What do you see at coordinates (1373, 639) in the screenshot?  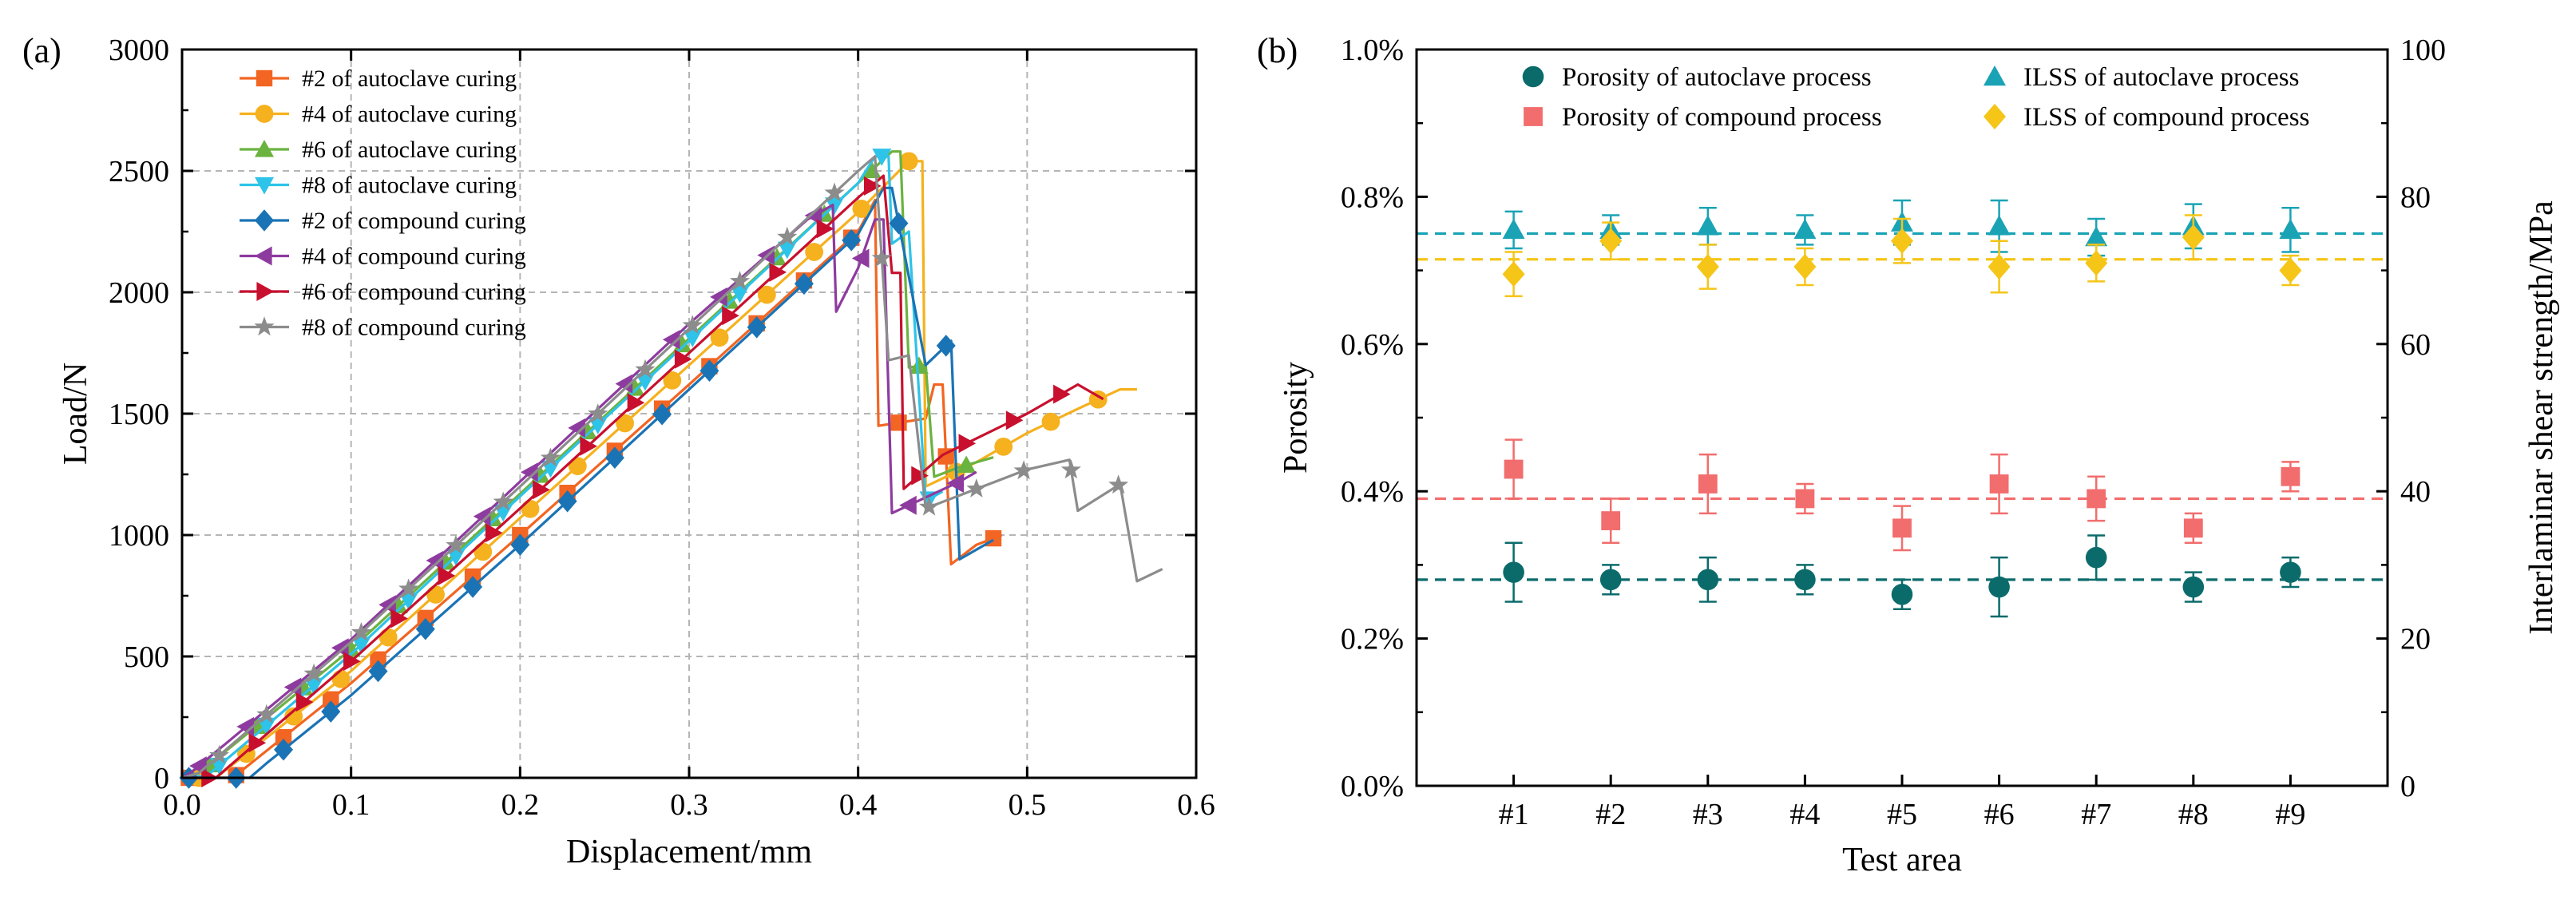 I see `y-tick-label-left: 0.2%` at bounding box center [1373, 639].